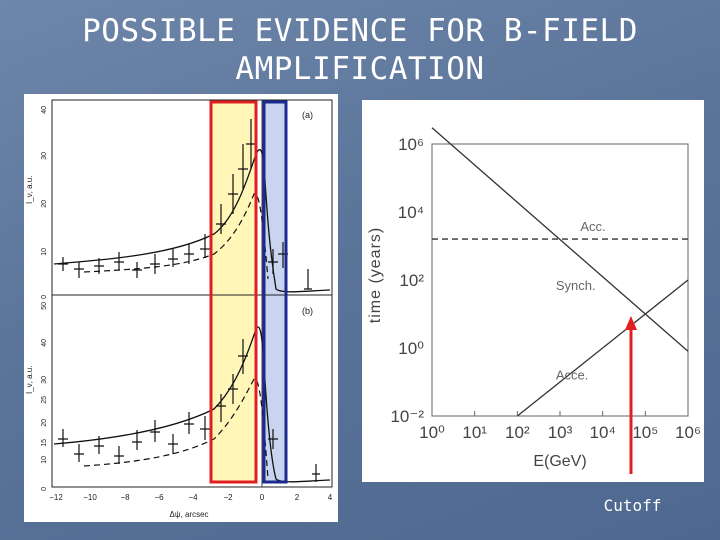  Describe the element at coordinates (228, 497) in the screenshot. I see `xtick: −2` at that location.